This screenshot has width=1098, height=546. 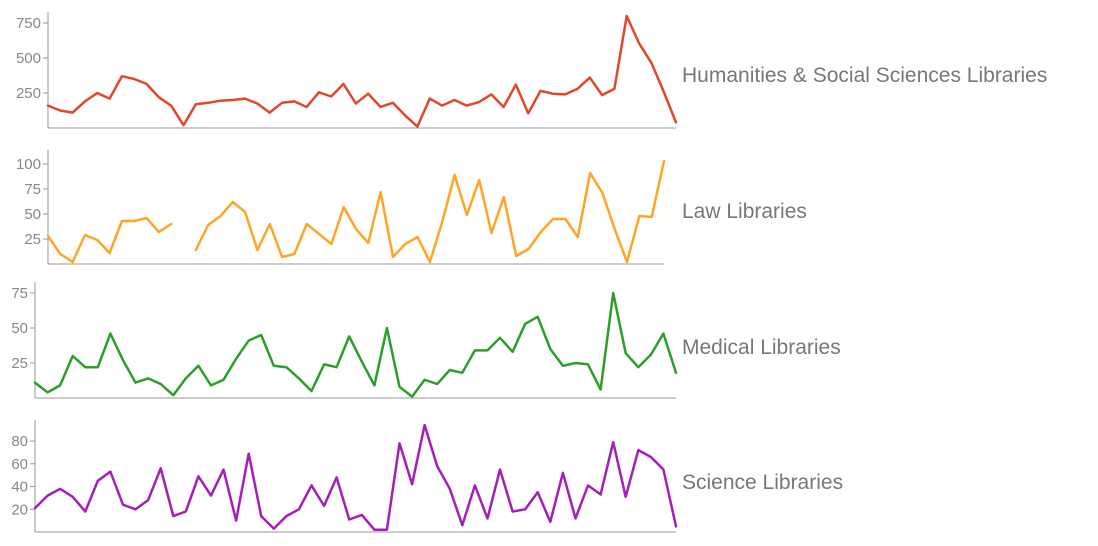 I want to click on y-tick-label: 500, so click(x=28, y=58).